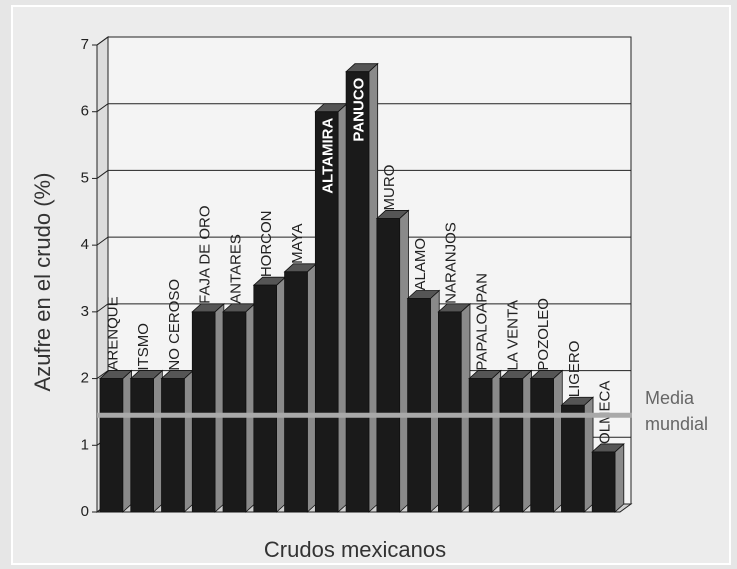 This screenshot has width=737, height=569. What do you see at coordinates (358, 109) in the screenshot?
I see `bar-label: PANUCO` at bounding box center [358, 109].